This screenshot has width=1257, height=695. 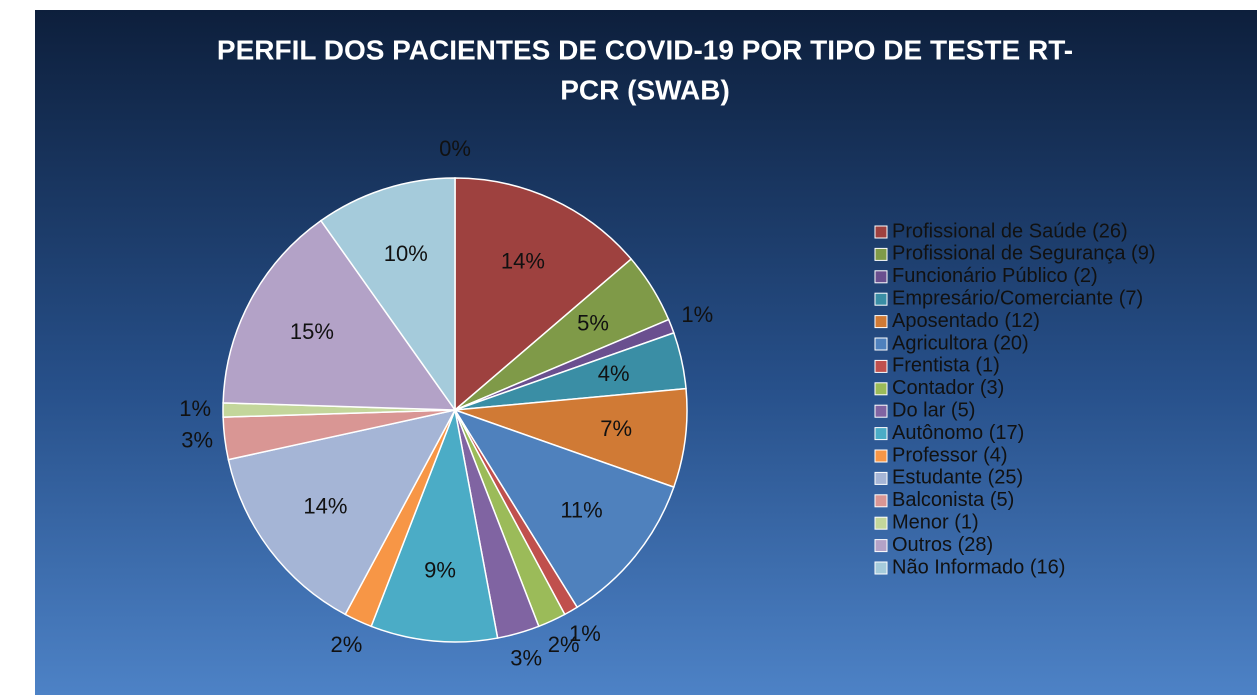 I want to click on data-label: 15%, so click(x=312, y=331).